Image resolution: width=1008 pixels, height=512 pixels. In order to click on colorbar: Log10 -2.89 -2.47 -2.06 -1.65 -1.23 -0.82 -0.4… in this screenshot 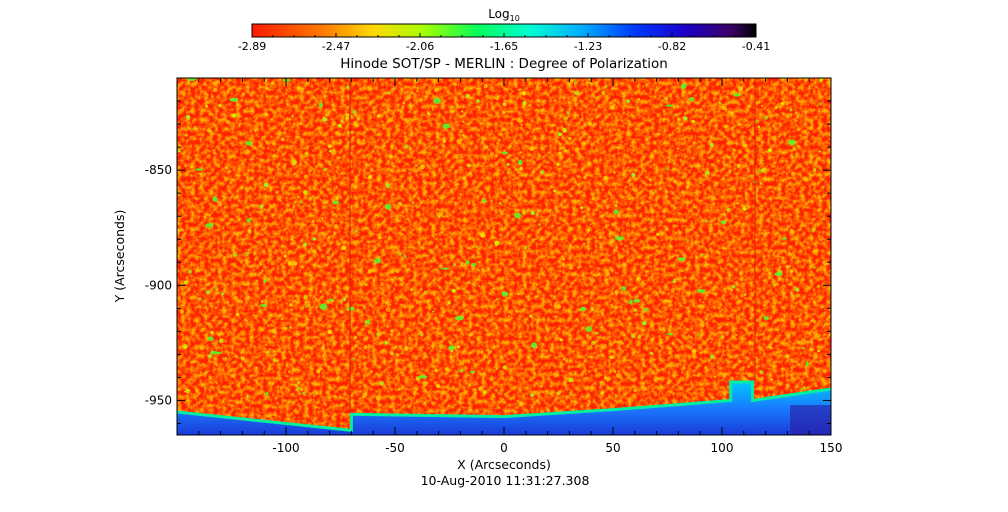, I will do `click(504, 30)`.